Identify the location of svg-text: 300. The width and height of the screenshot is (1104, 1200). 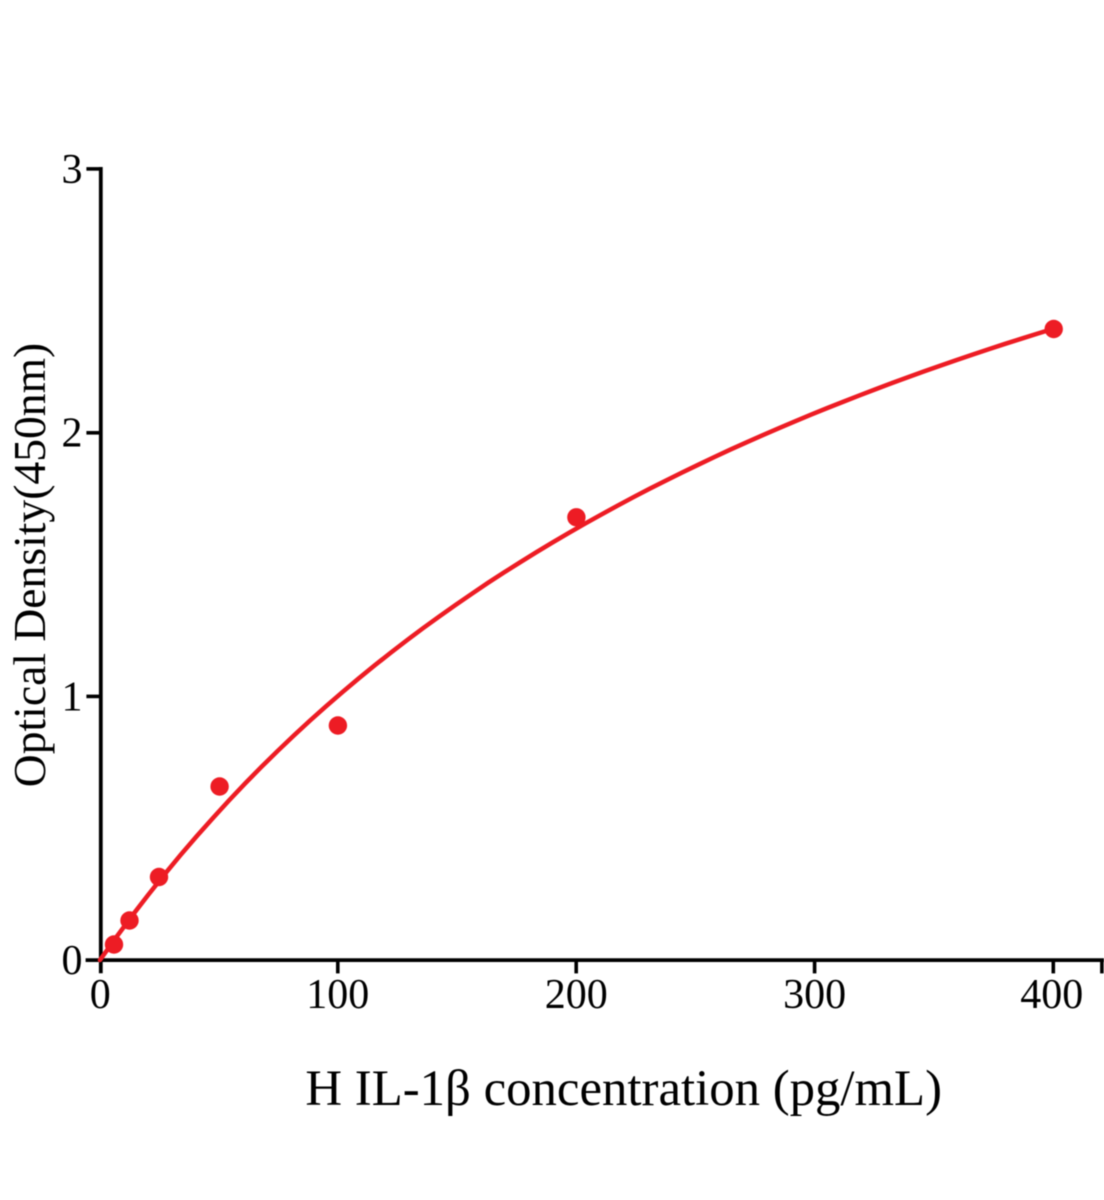
(814, 995).